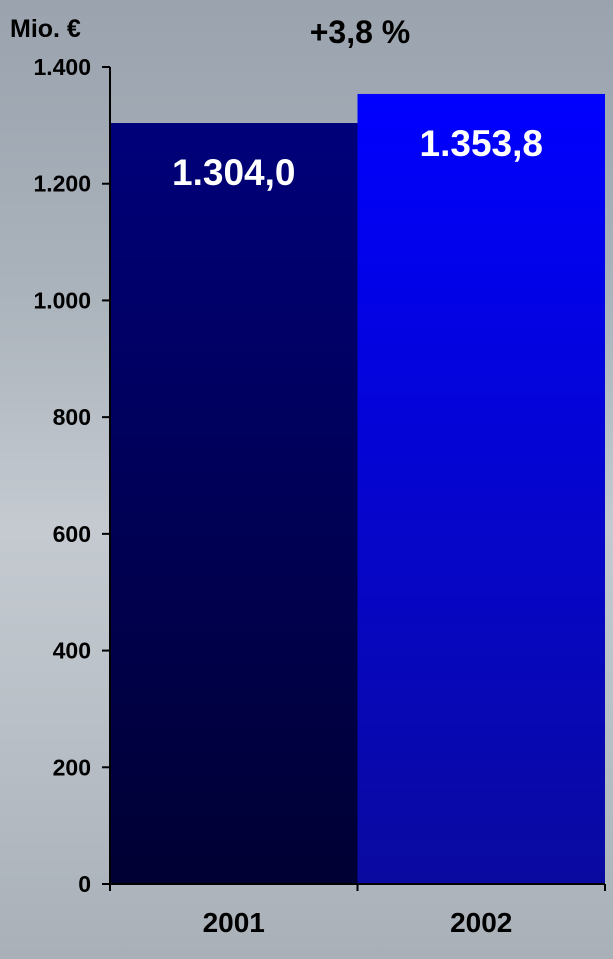  I want to click on y-axis-unit-label: Mio. €, so click(45, 29).